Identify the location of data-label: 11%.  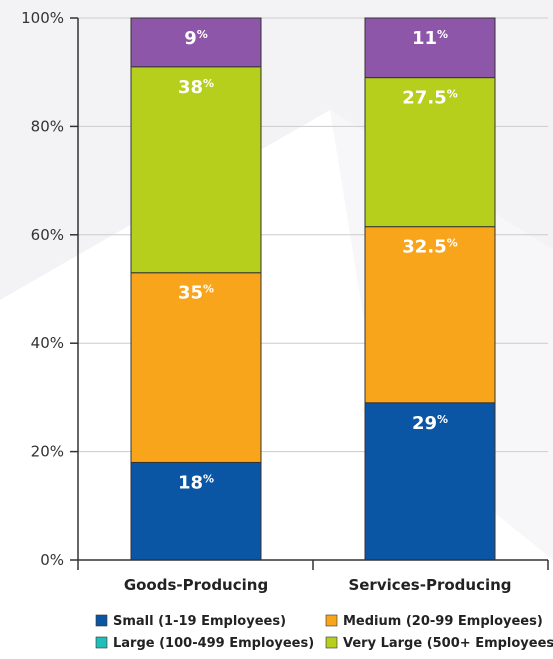
(430, 38).